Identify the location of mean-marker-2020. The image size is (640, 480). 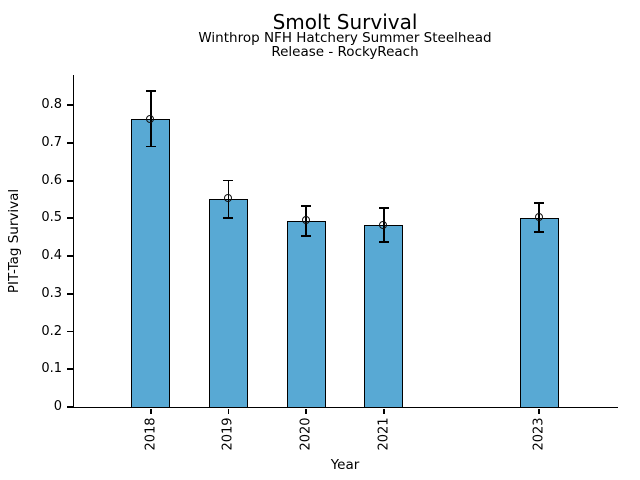
(305, 220).